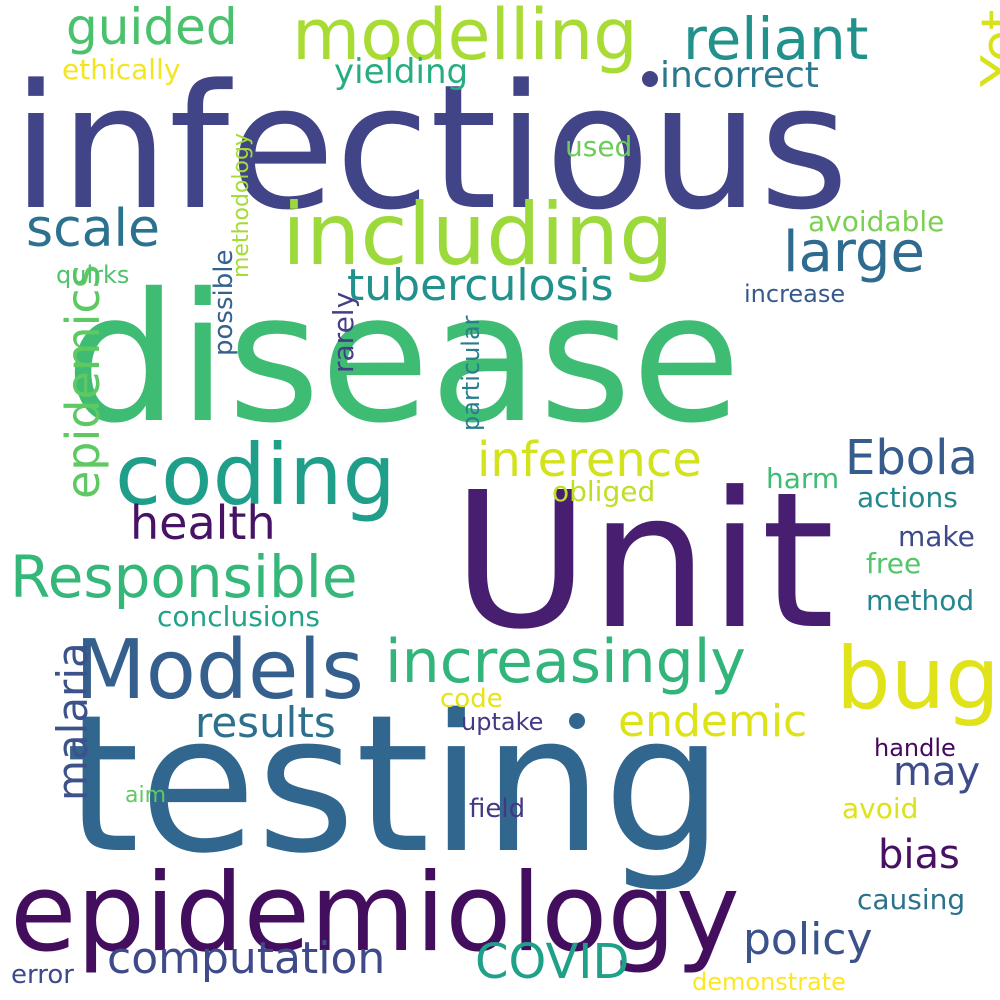 This screenshot has height=1000, width=1000. What do you see at coordinates (42, 975) in the screenshot?
I see `word-error: error` at bounding box center [42, 975].